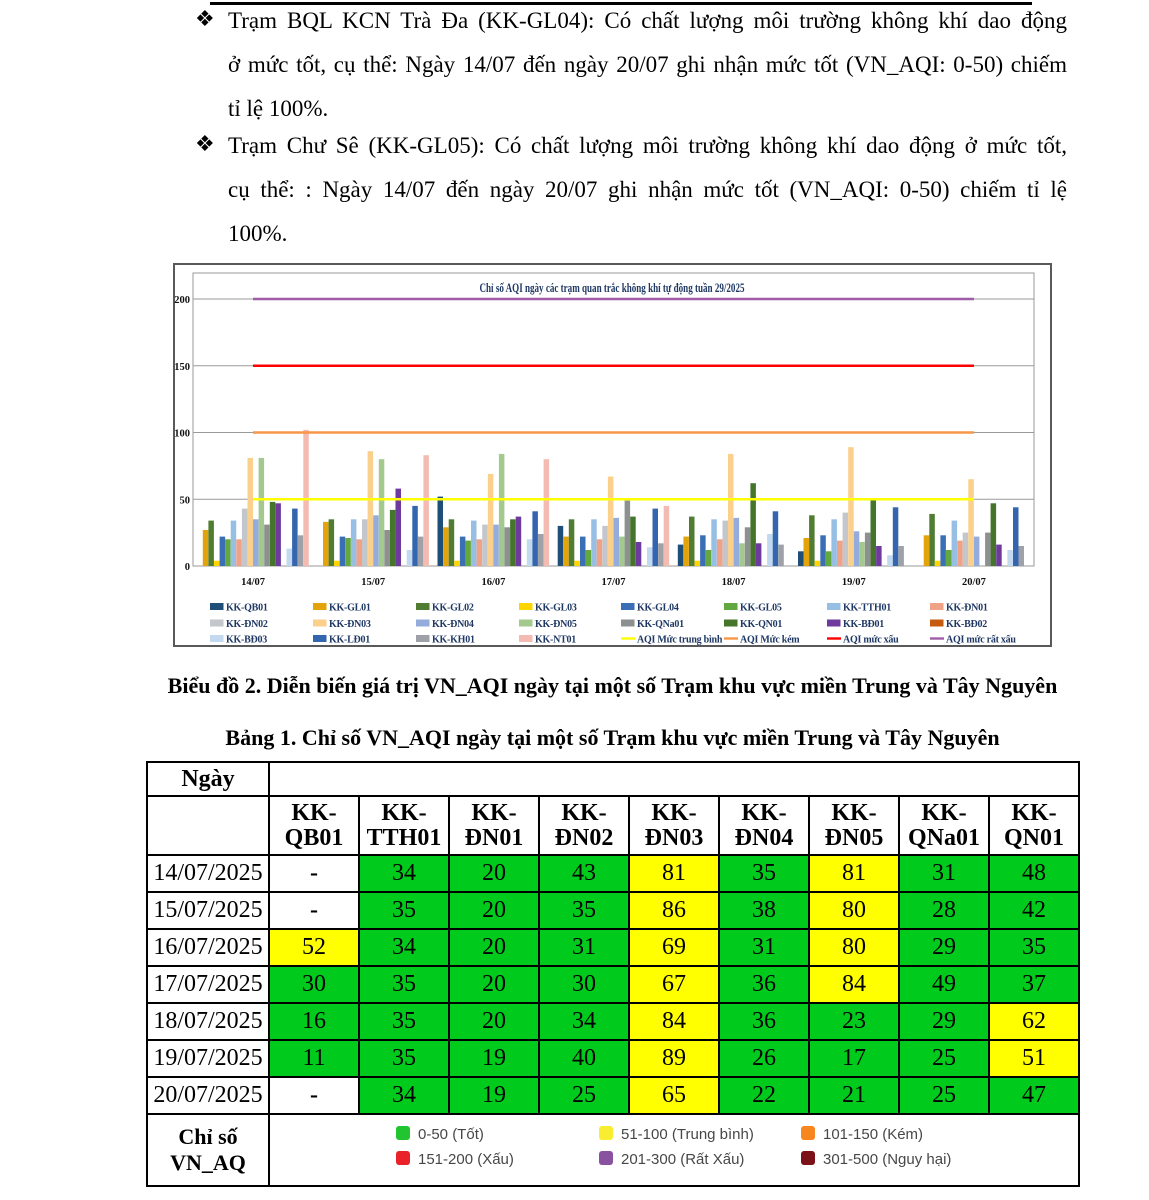  I want to click on svg-text: KK-BĐ01, so click(863, 624).